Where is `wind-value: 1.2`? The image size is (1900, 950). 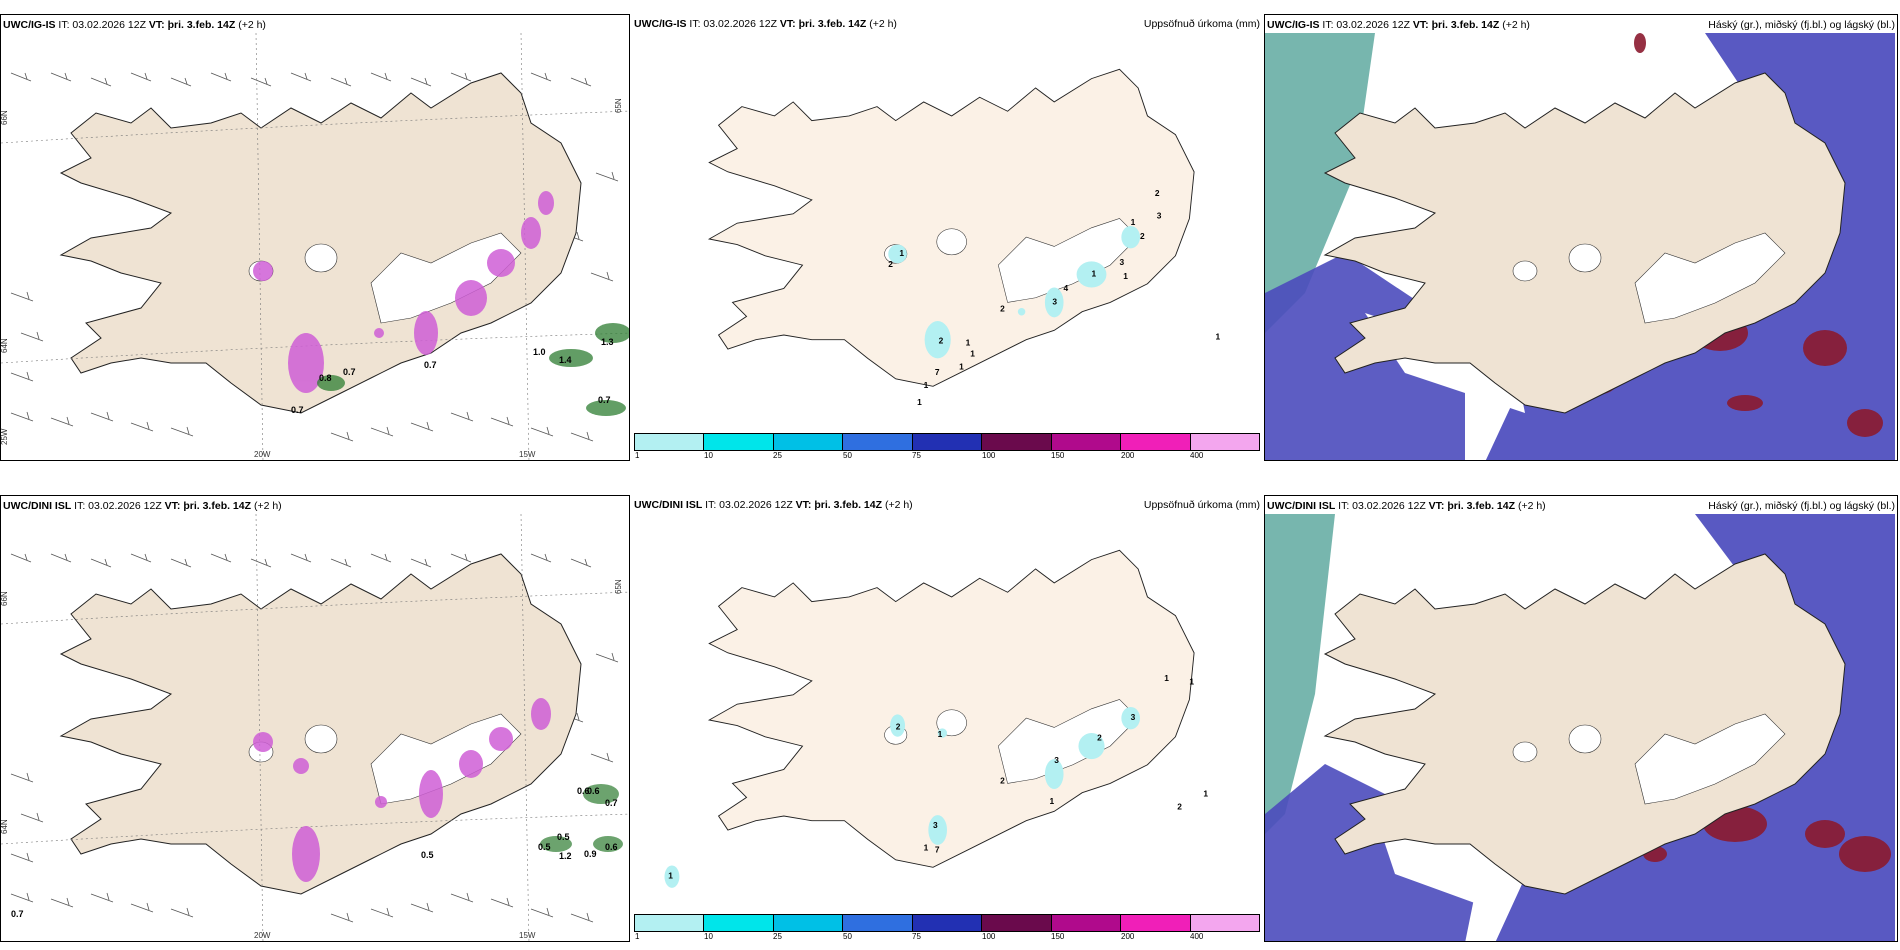
wind-value: 1.2 is located at coordinates (565, 856).